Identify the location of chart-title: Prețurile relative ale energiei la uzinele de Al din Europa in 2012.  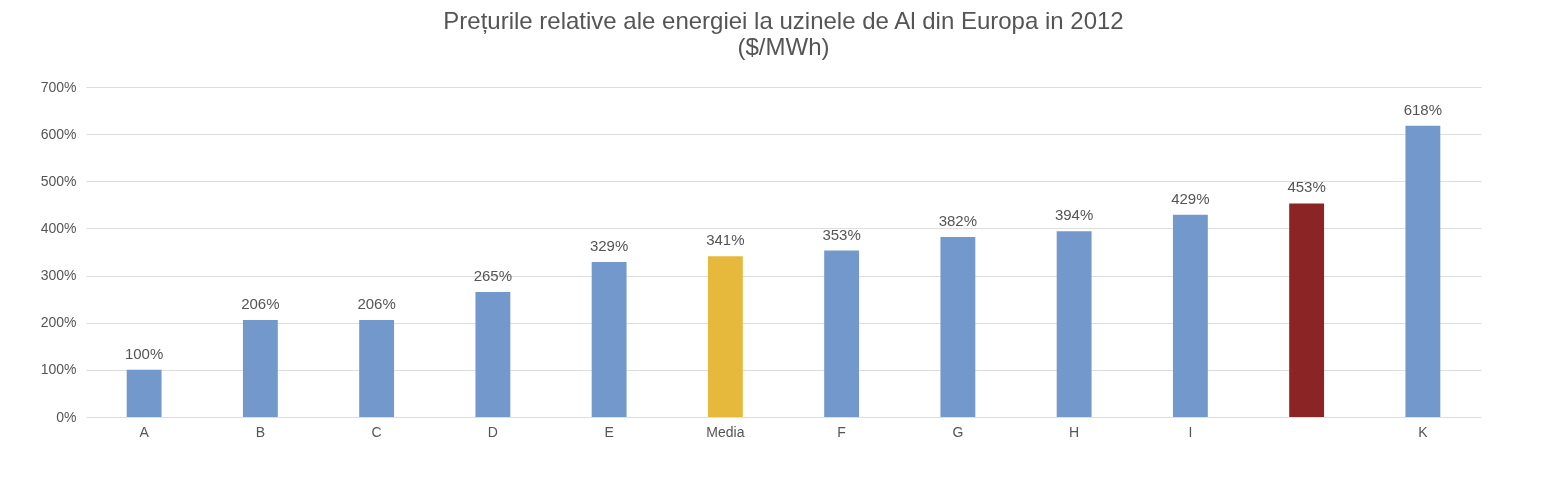
(783, 20).